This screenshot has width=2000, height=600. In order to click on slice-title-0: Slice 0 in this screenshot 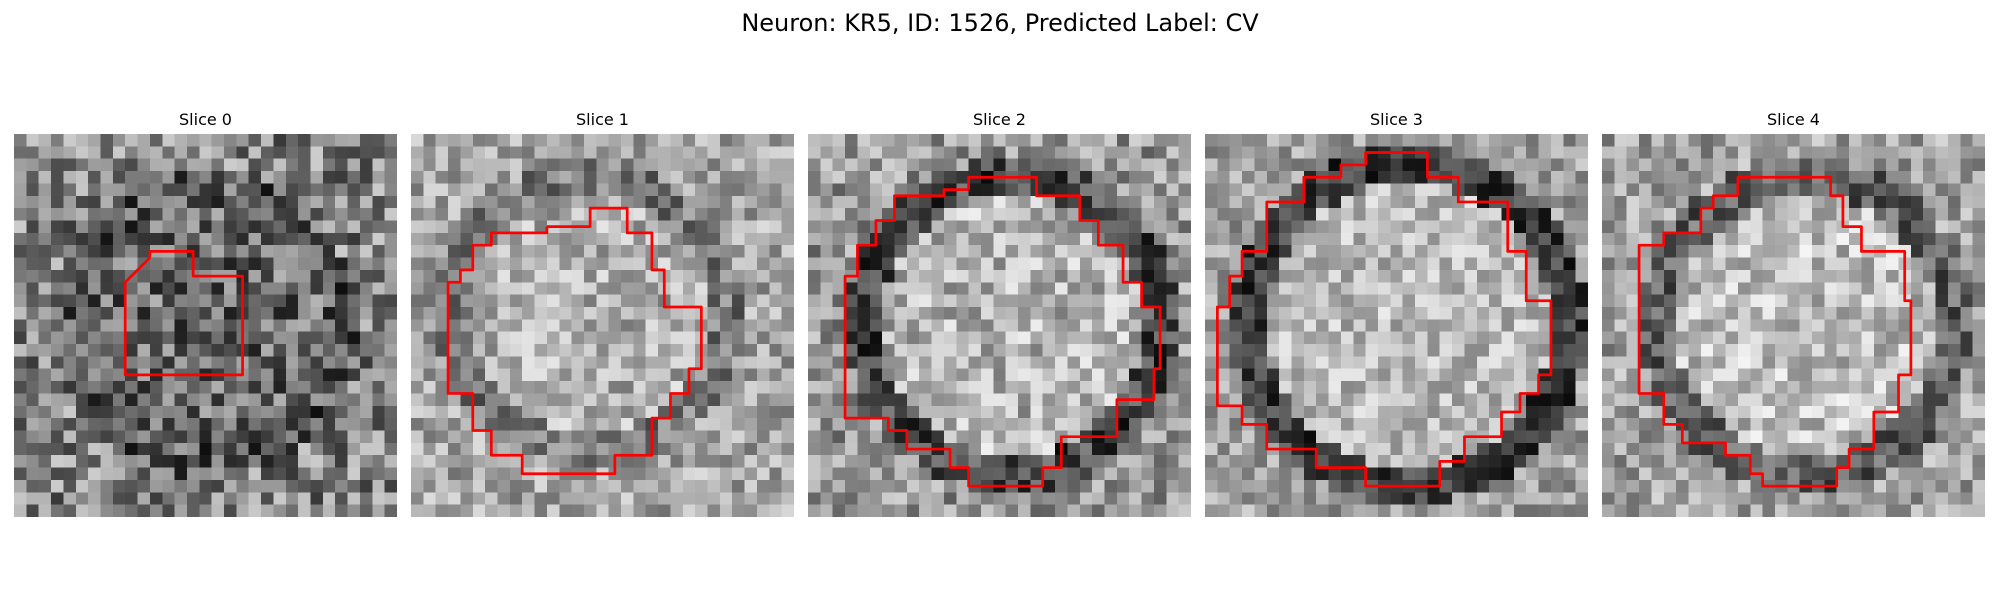, I will do `click(205, 119)`.